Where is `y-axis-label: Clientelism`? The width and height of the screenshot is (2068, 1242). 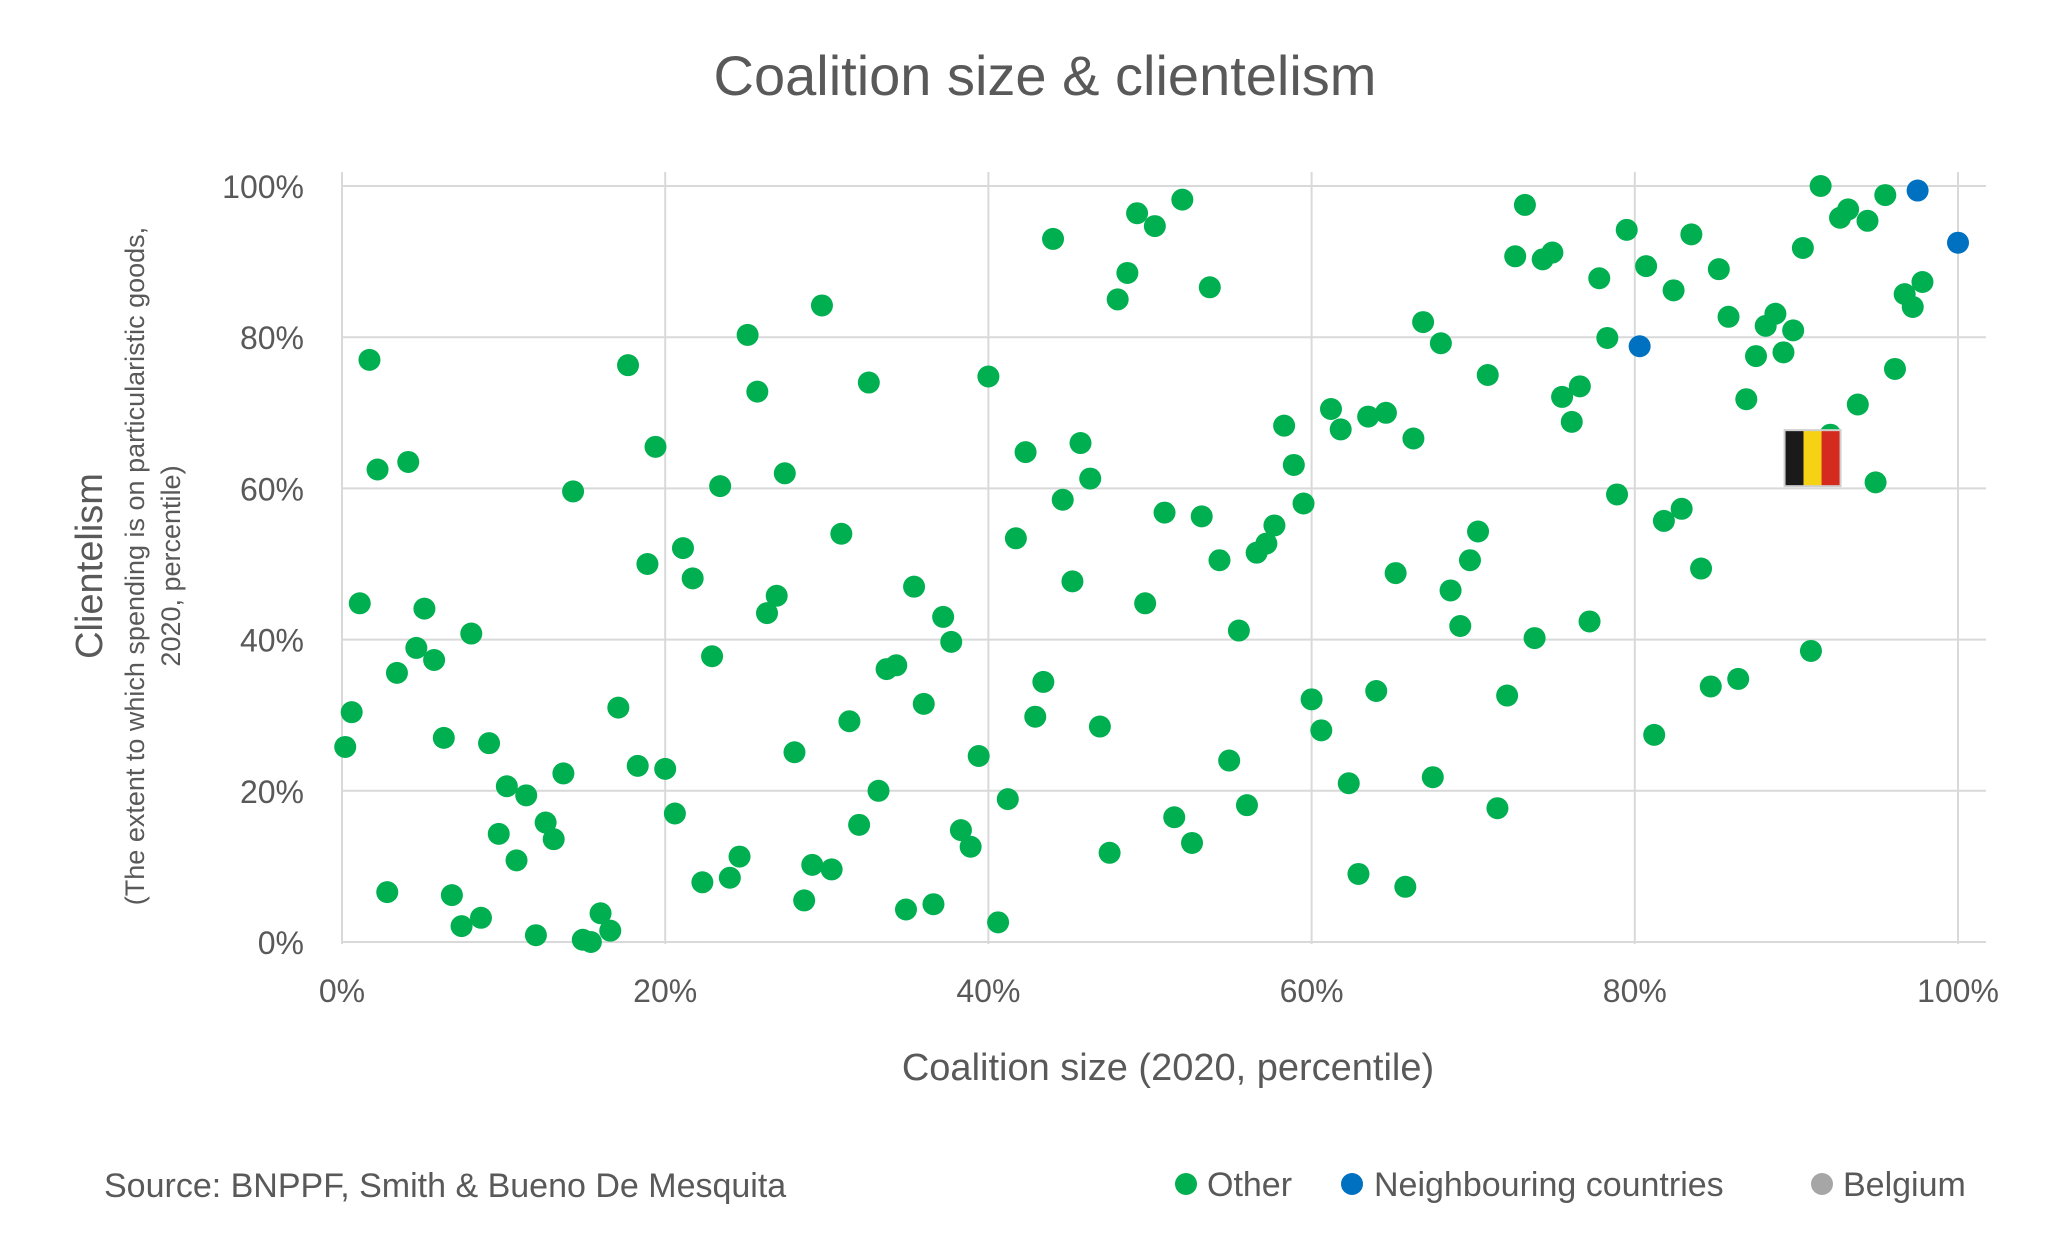 y-axis-label: Clientelism is located at coordinates (90, 566).